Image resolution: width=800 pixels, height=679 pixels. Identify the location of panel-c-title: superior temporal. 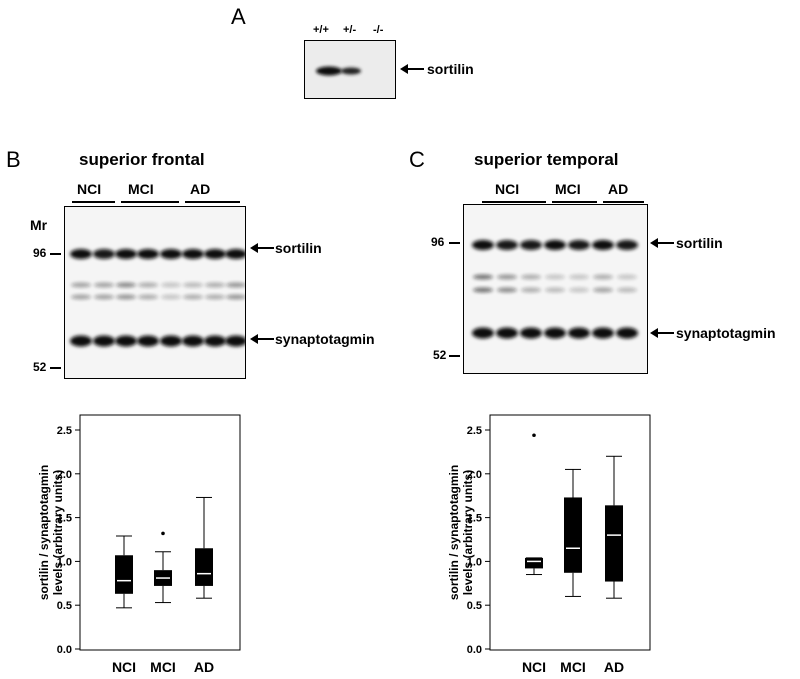
(546, 159).